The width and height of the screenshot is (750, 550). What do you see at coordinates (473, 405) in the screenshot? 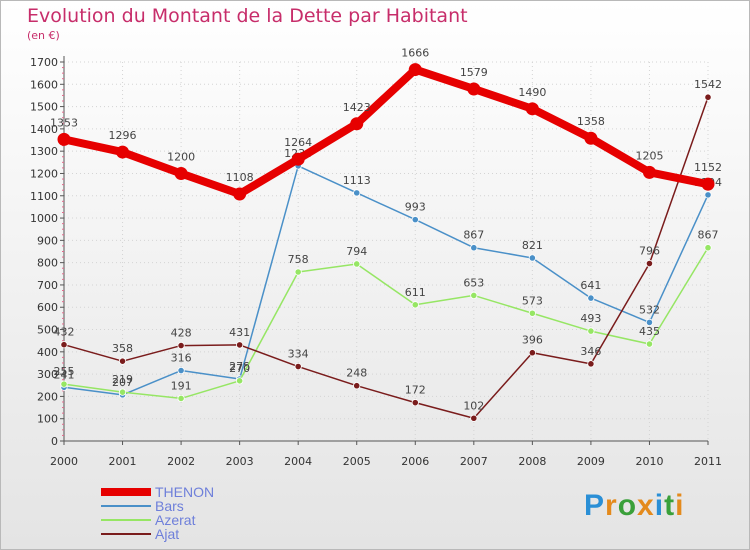
I see `data-label: 102` at bounding box center [473, 405].